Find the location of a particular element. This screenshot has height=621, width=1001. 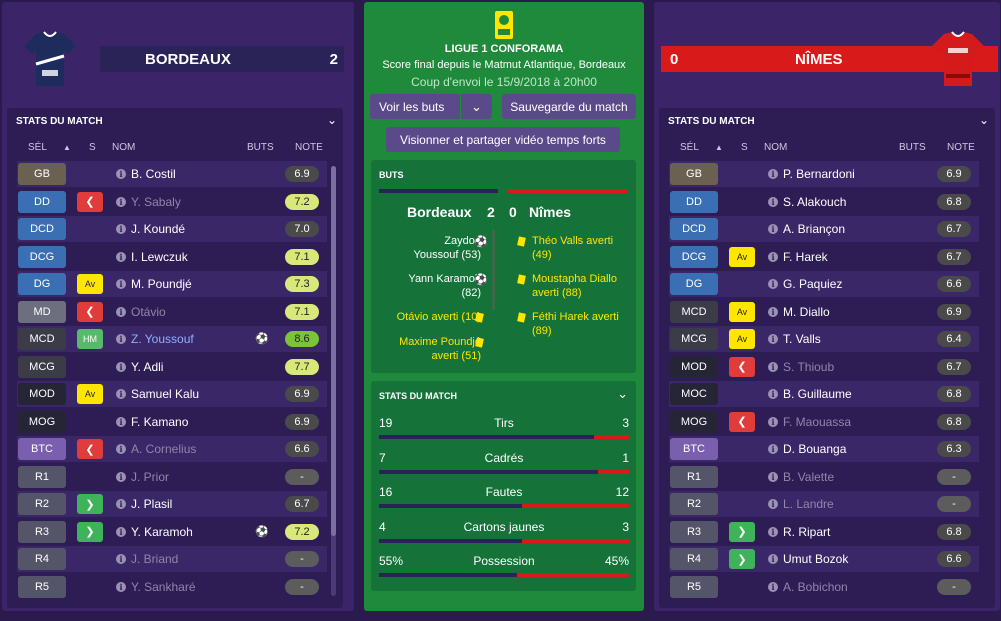

player-row: MOG i F. Kamano 6.9 is located at coordinates (172, 422).